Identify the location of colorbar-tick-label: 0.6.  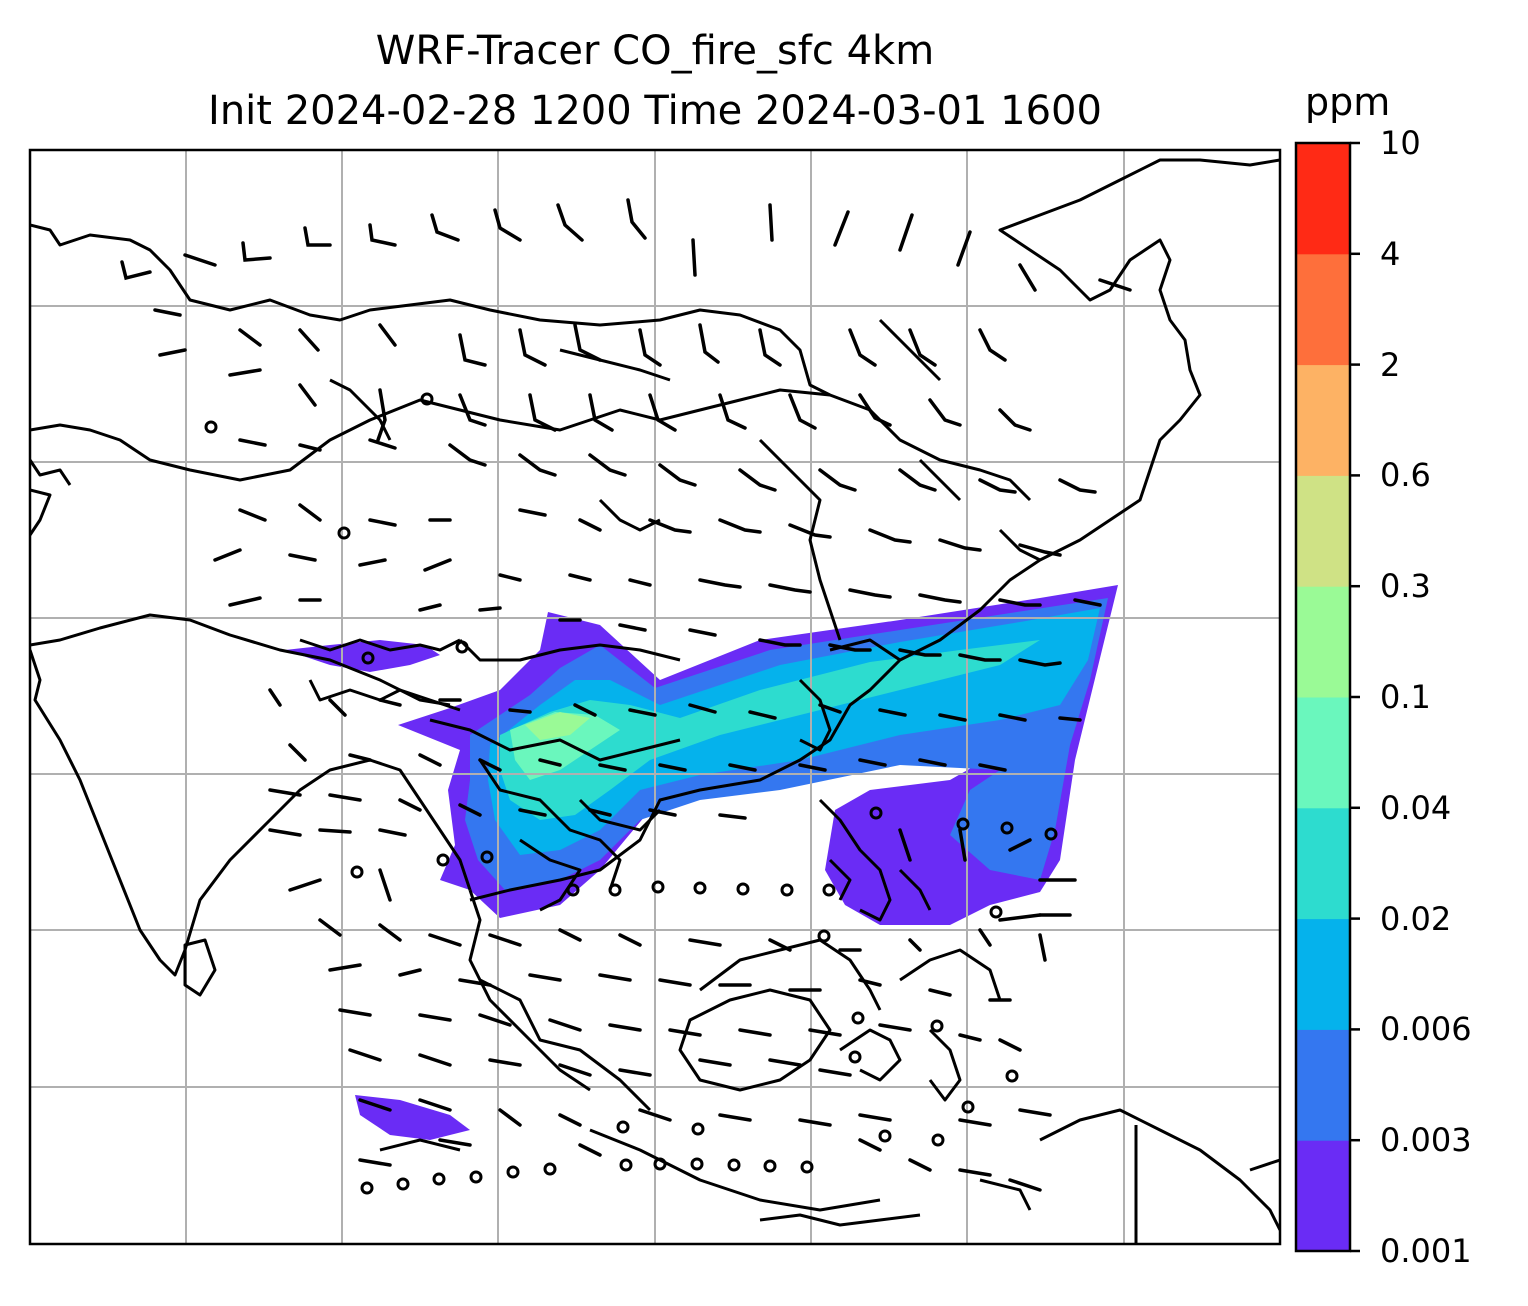
(1405, 475).